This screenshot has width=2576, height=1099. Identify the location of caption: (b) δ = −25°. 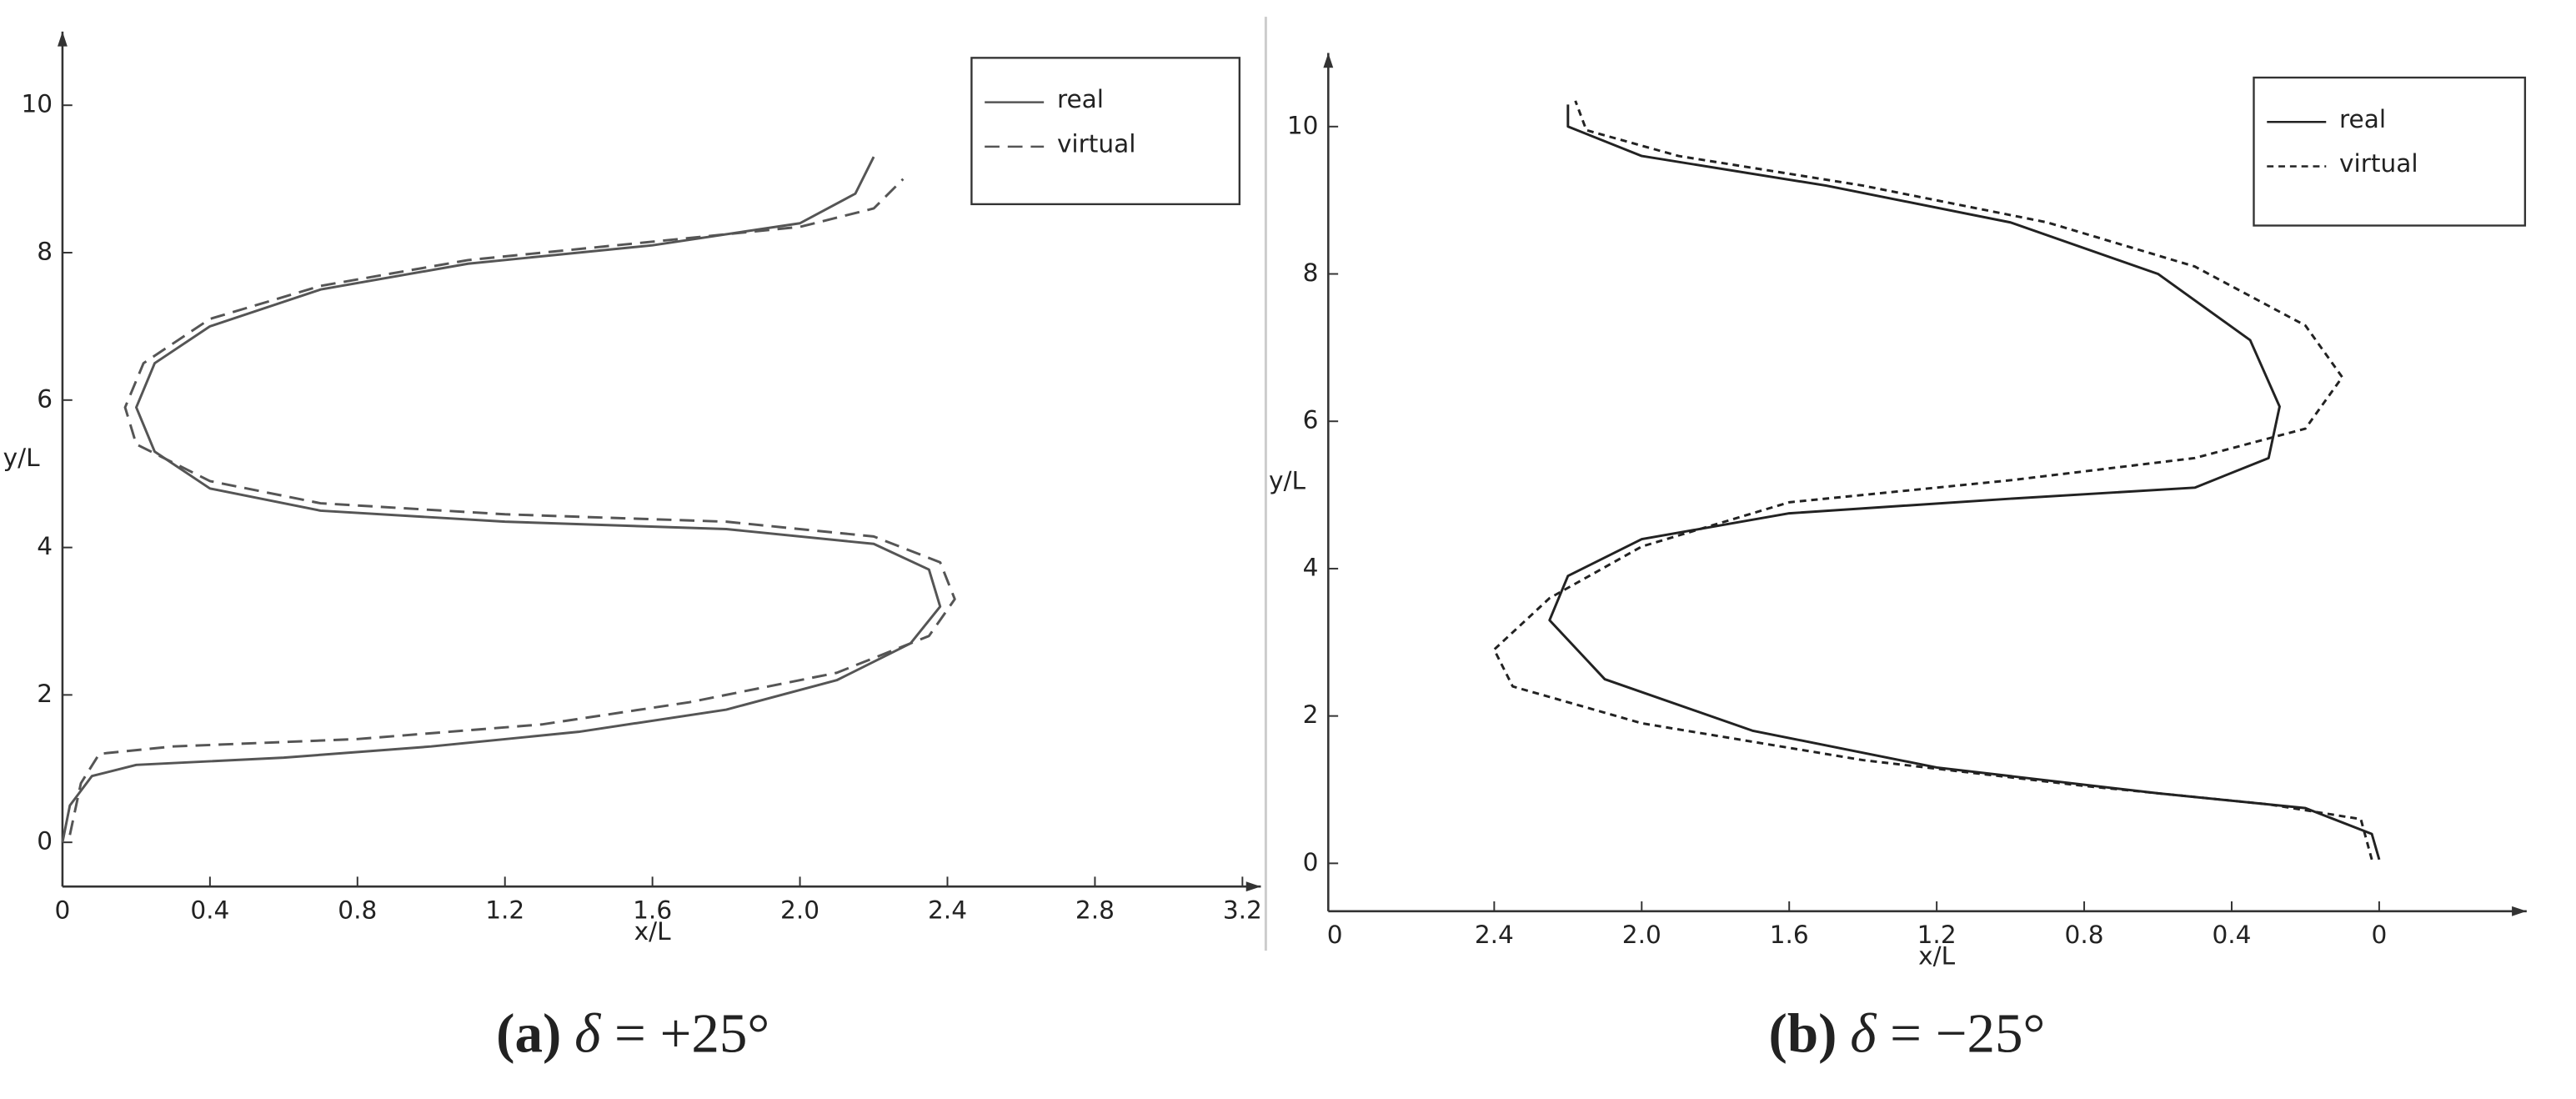
(1907, 1034).